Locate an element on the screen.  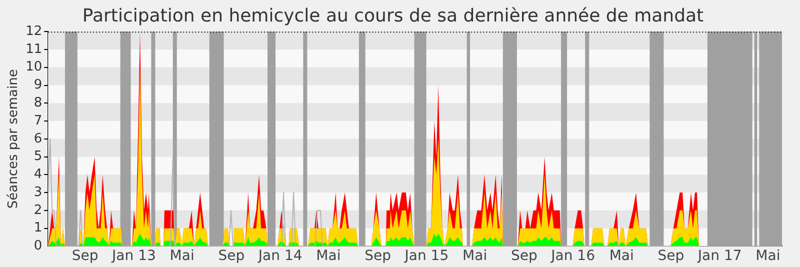
y-tick-label: 10 is located at coordinates (34, 67).